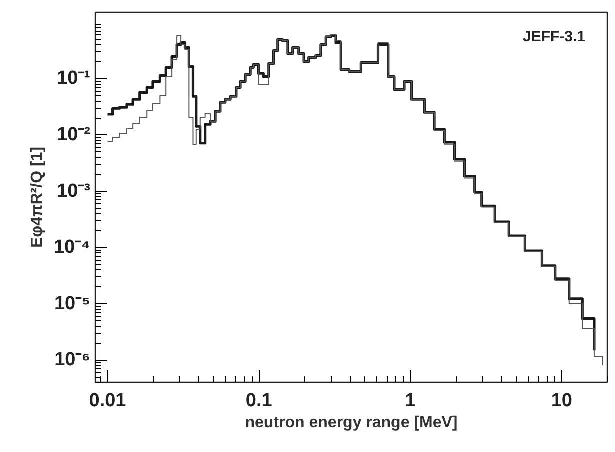 The height and width of the screenshot is (452, 615). I want to click on y-tick-label: 10⁻⁴, so click(72, 247).